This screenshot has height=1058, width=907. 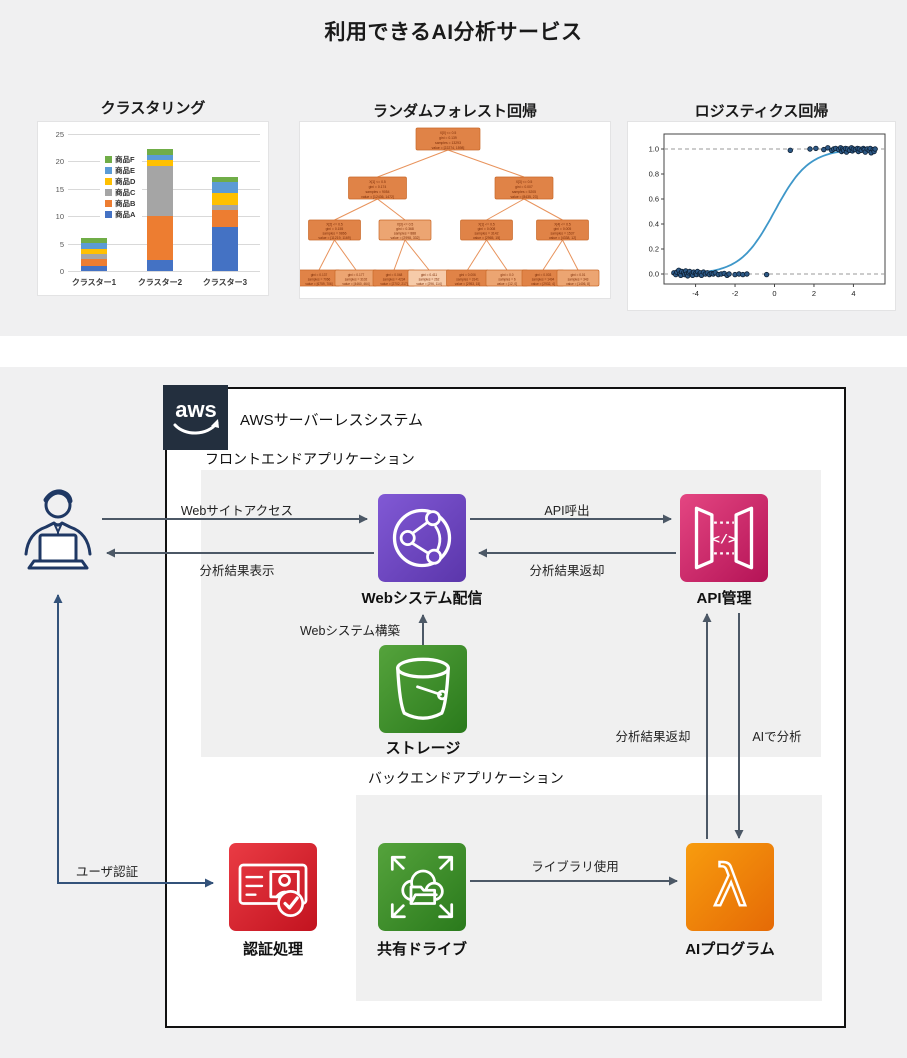 I want to click on flow-result-return-front: 分析結果返却, so click(x=567, y=571).